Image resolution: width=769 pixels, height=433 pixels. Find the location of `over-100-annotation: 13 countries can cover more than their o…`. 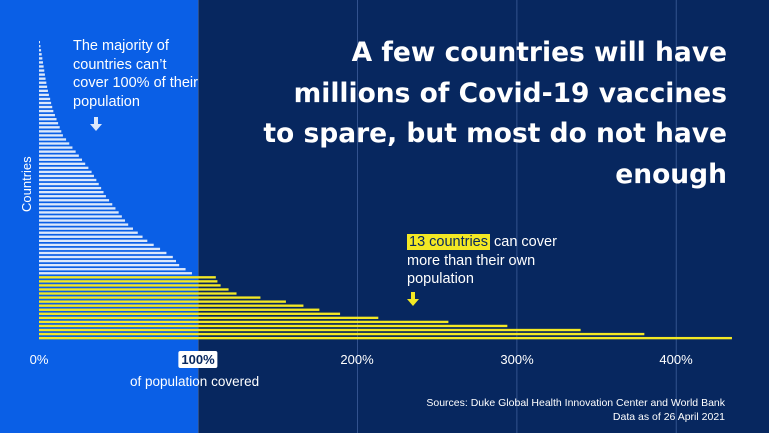

over-100-annotation: 13 countries can cover more than their o… is located at coordinates (487, 261).